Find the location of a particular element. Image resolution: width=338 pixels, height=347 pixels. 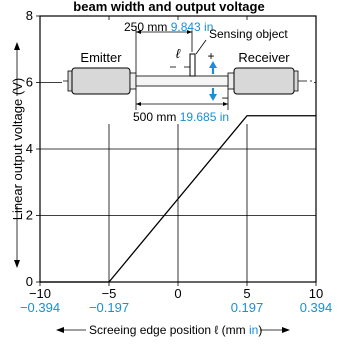

dim-top-arrow-right is located at coordinates (189, 32).